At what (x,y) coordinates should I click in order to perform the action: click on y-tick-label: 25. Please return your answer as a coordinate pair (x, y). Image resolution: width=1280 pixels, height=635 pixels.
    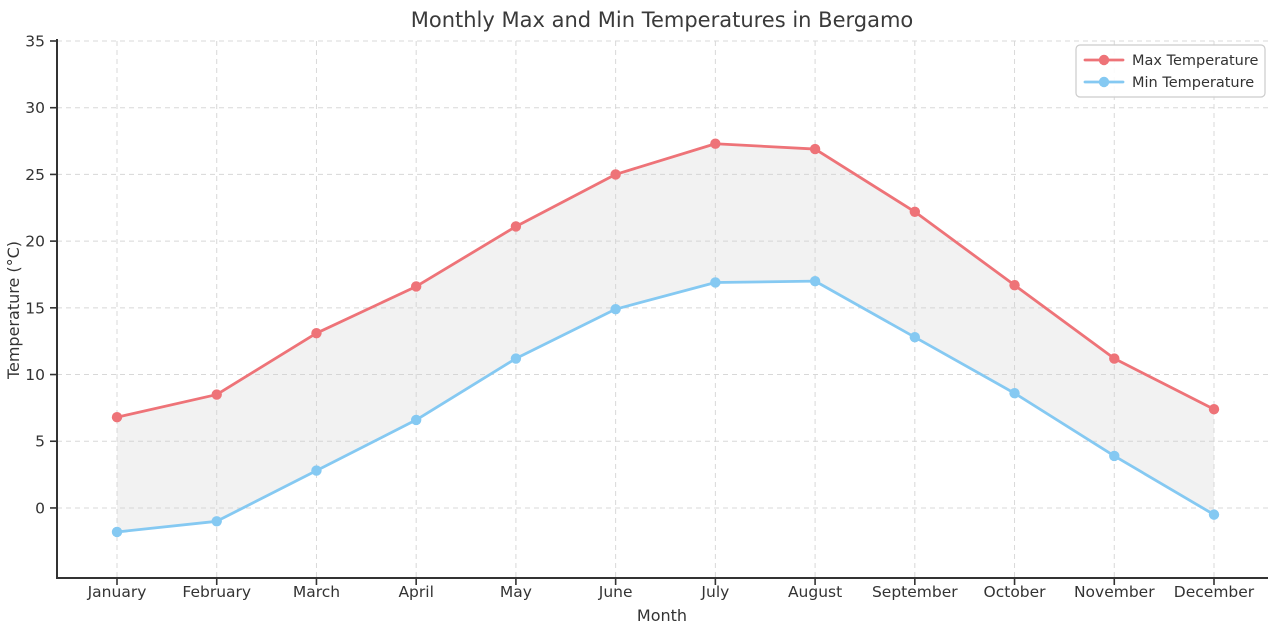
    Looking at the image, I should click on (35, 175).